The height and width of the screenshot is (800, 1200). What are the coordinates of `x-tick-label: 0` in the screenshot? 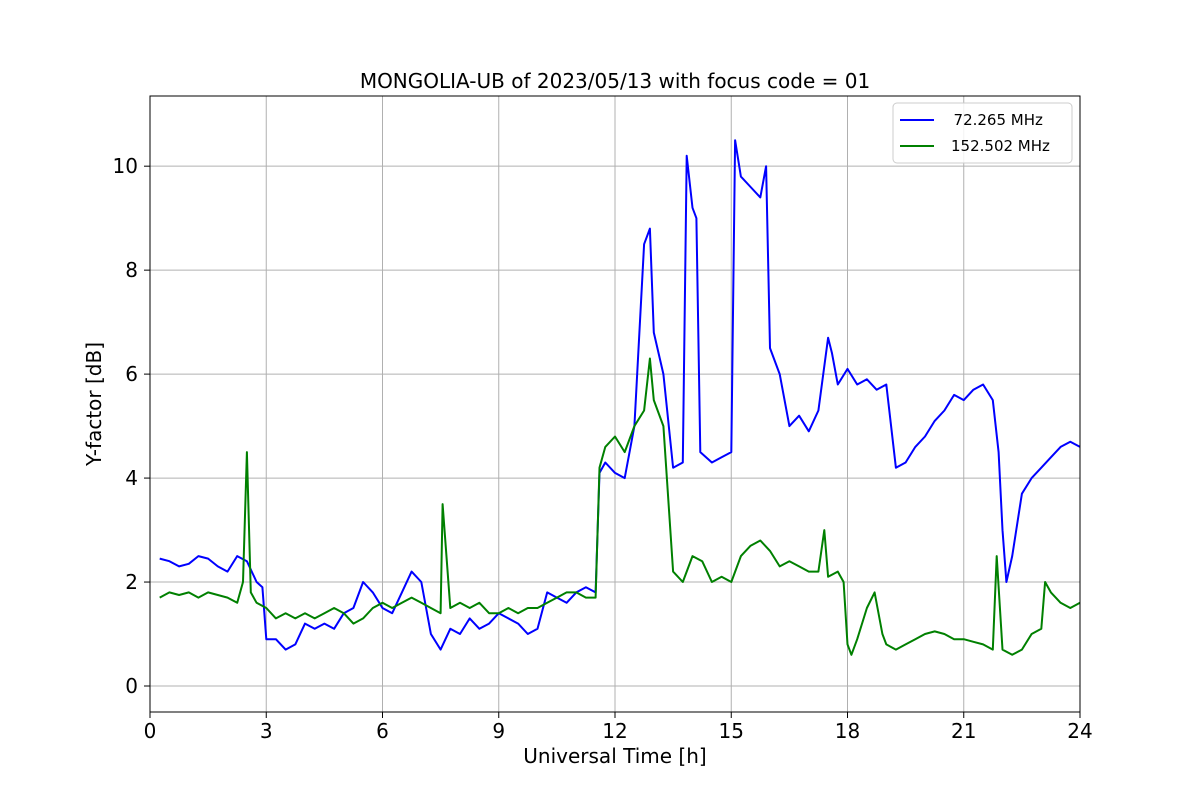 It's located at (150, 731).